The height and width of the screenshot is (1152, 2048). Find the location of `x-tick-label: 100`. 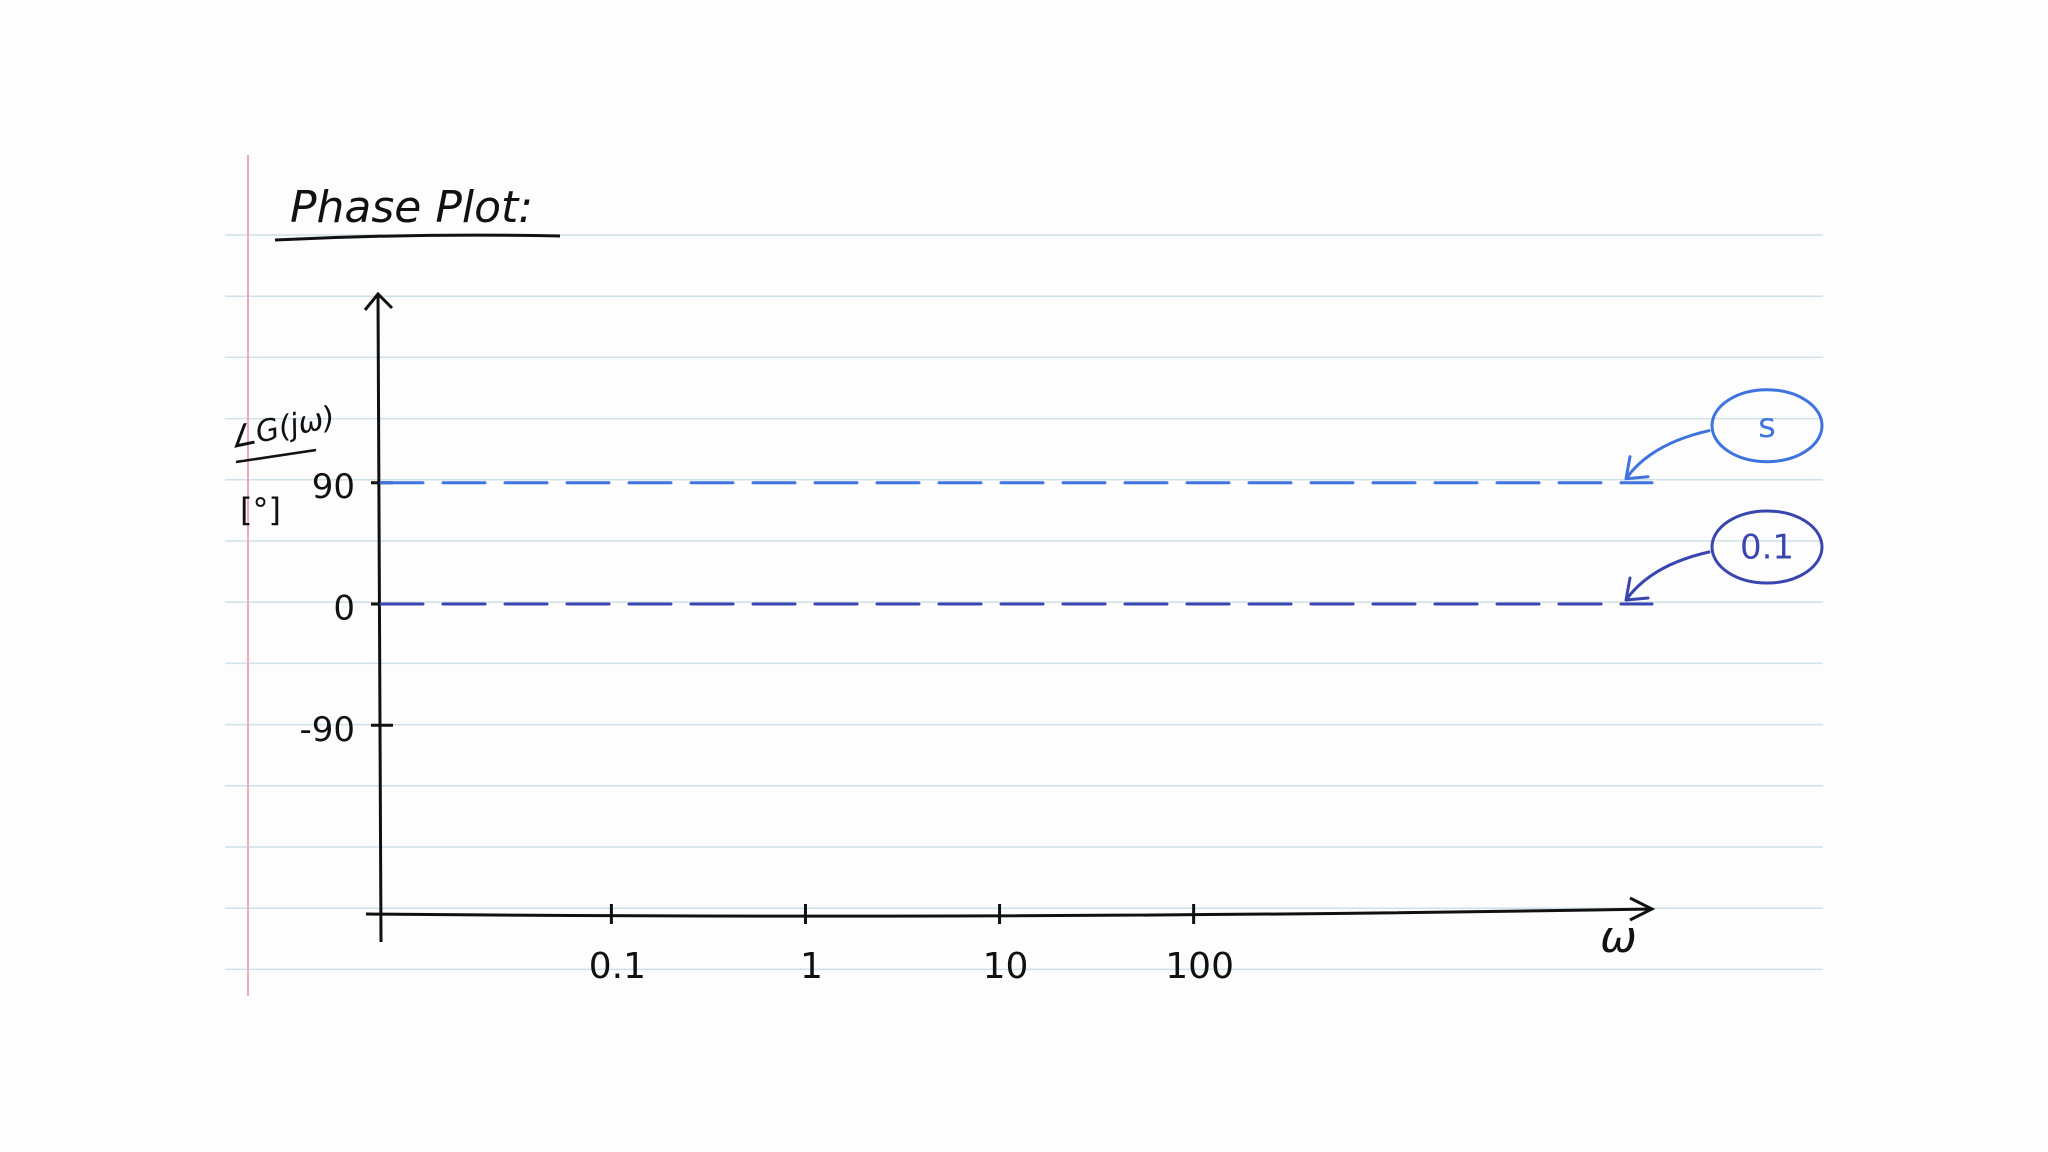

x-tick-label: 100 is located at coordinates (1199, 966).